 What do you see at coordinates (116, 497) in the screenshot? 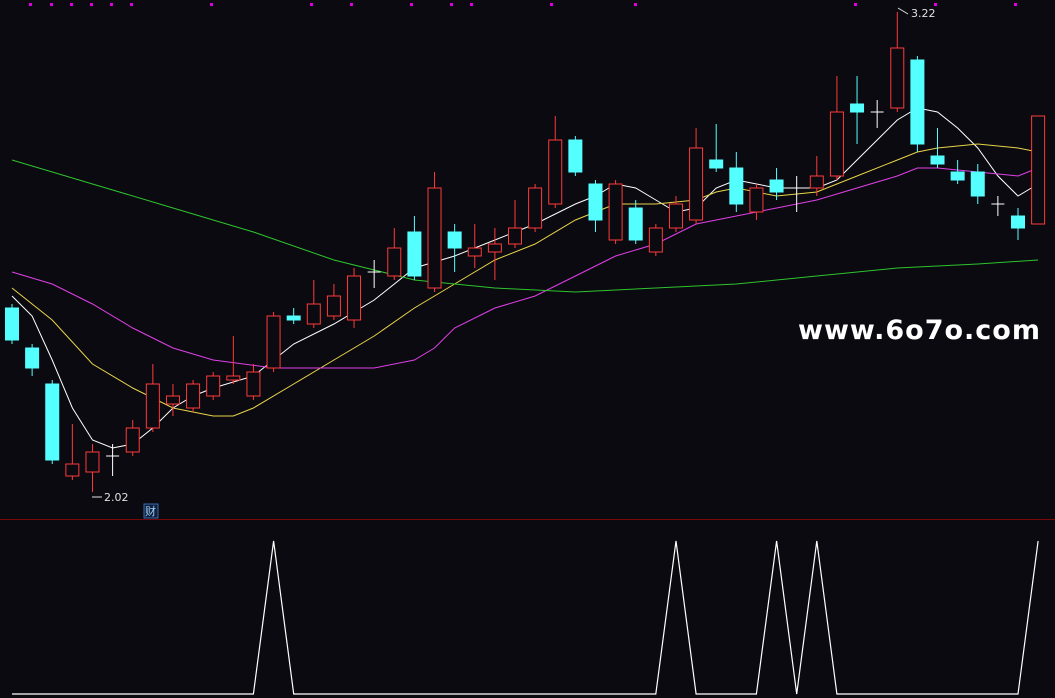
I see `low-label: 2.02` at bounding box center [116, 497].